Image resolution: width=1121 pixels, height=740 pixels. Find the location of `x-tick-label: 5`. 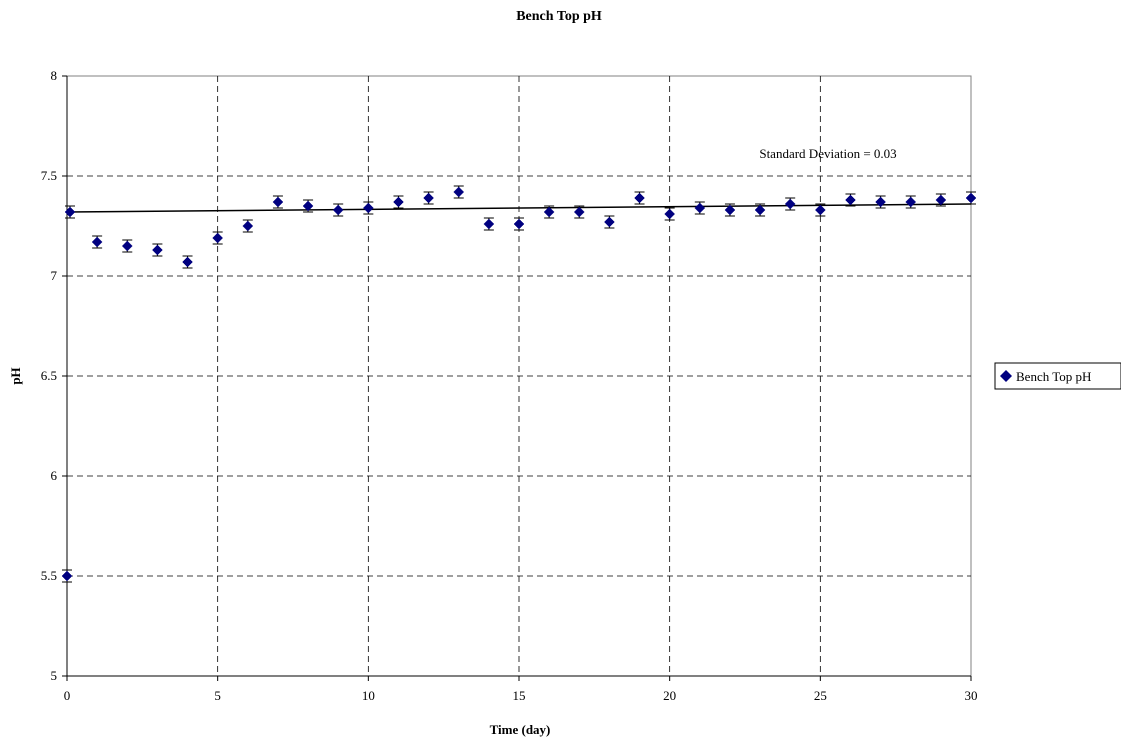

x-tick-label: 5 is located at coordinates (217, 695).